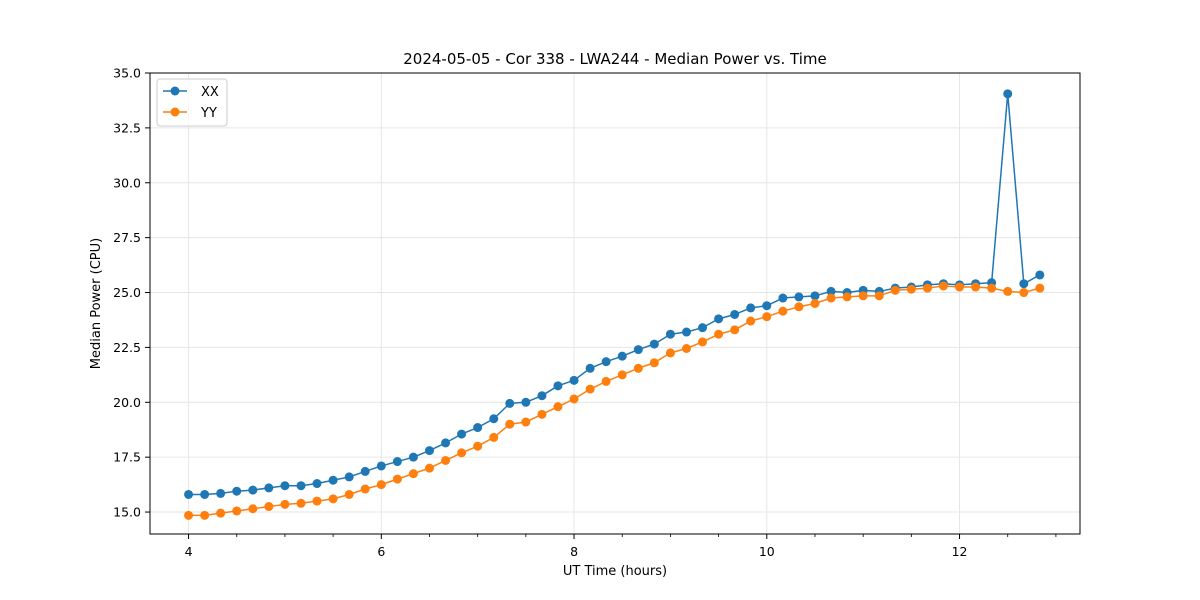  I want to click on legend-marker-xx, so click(175, 91).